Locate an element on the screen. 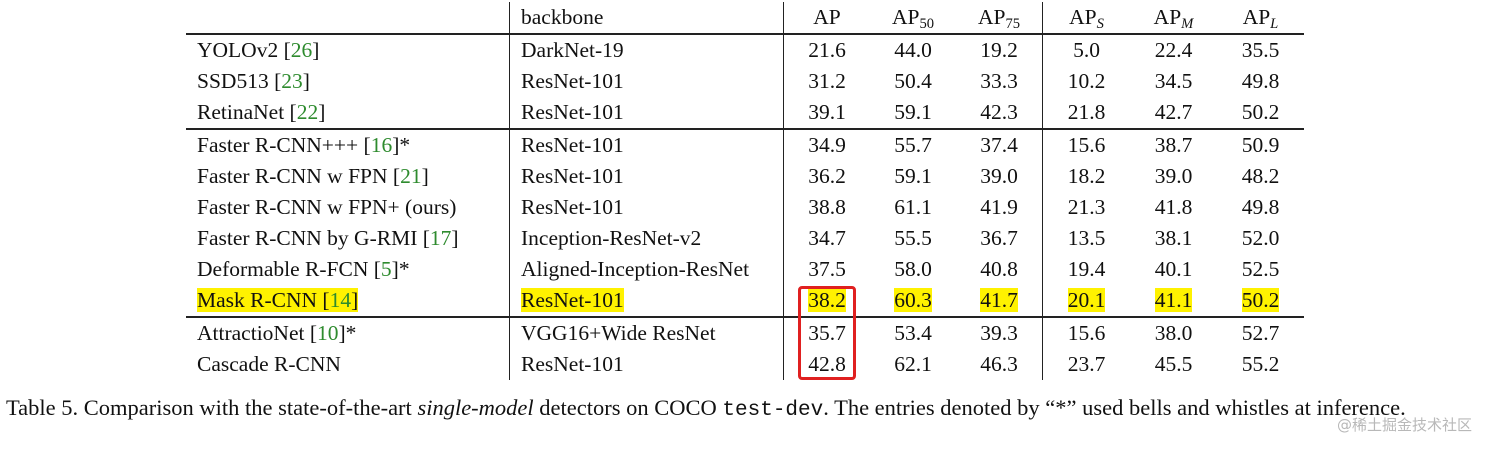 The width and height of the screenshot is (1488, 451). cell-ap50: 60.3 is located at coordinates (913, 301).